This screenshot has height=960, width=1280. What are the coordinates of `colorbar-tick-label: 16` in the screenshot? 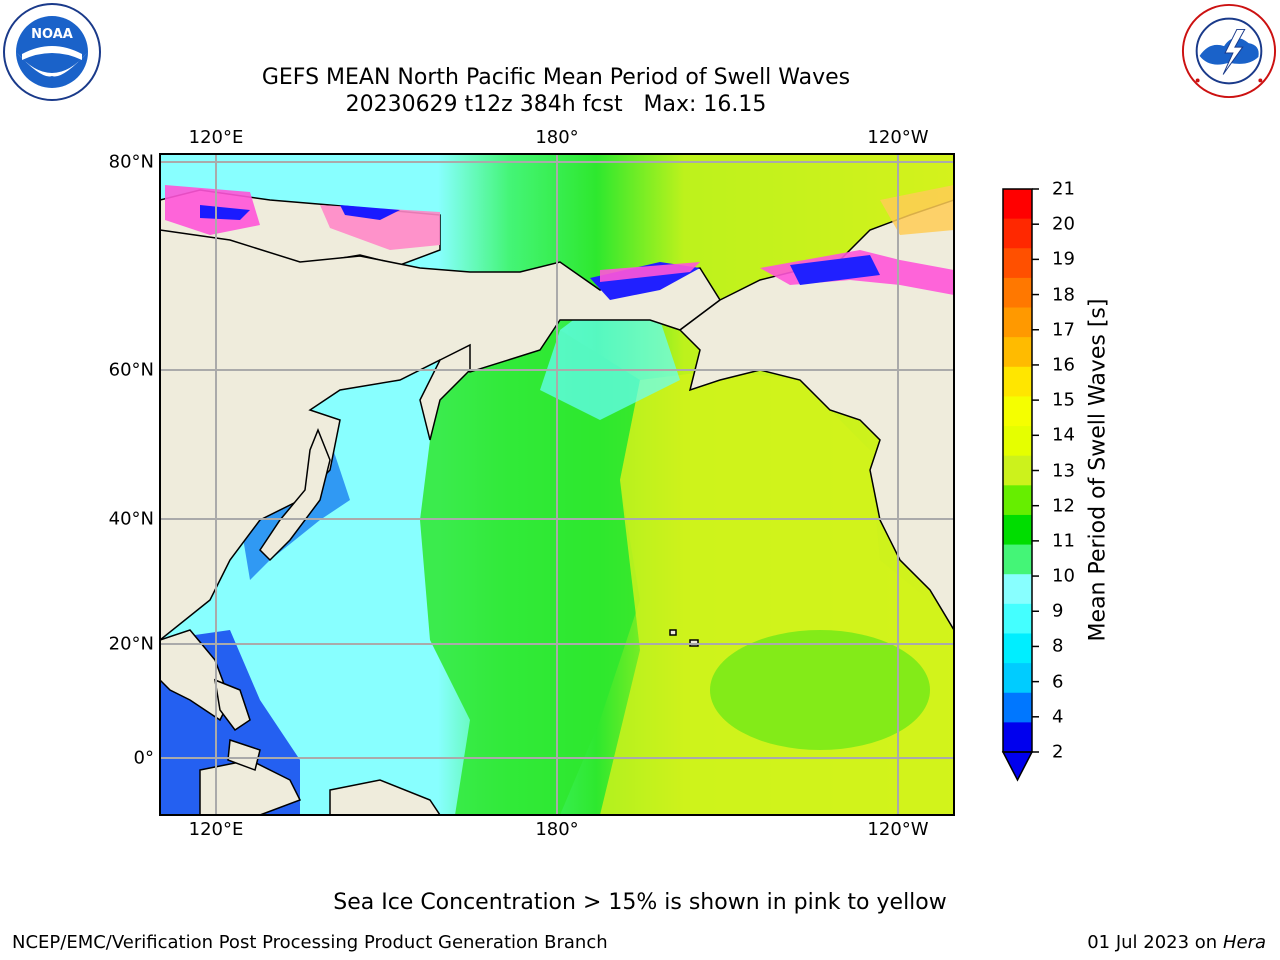 It's located at (1063, 365).